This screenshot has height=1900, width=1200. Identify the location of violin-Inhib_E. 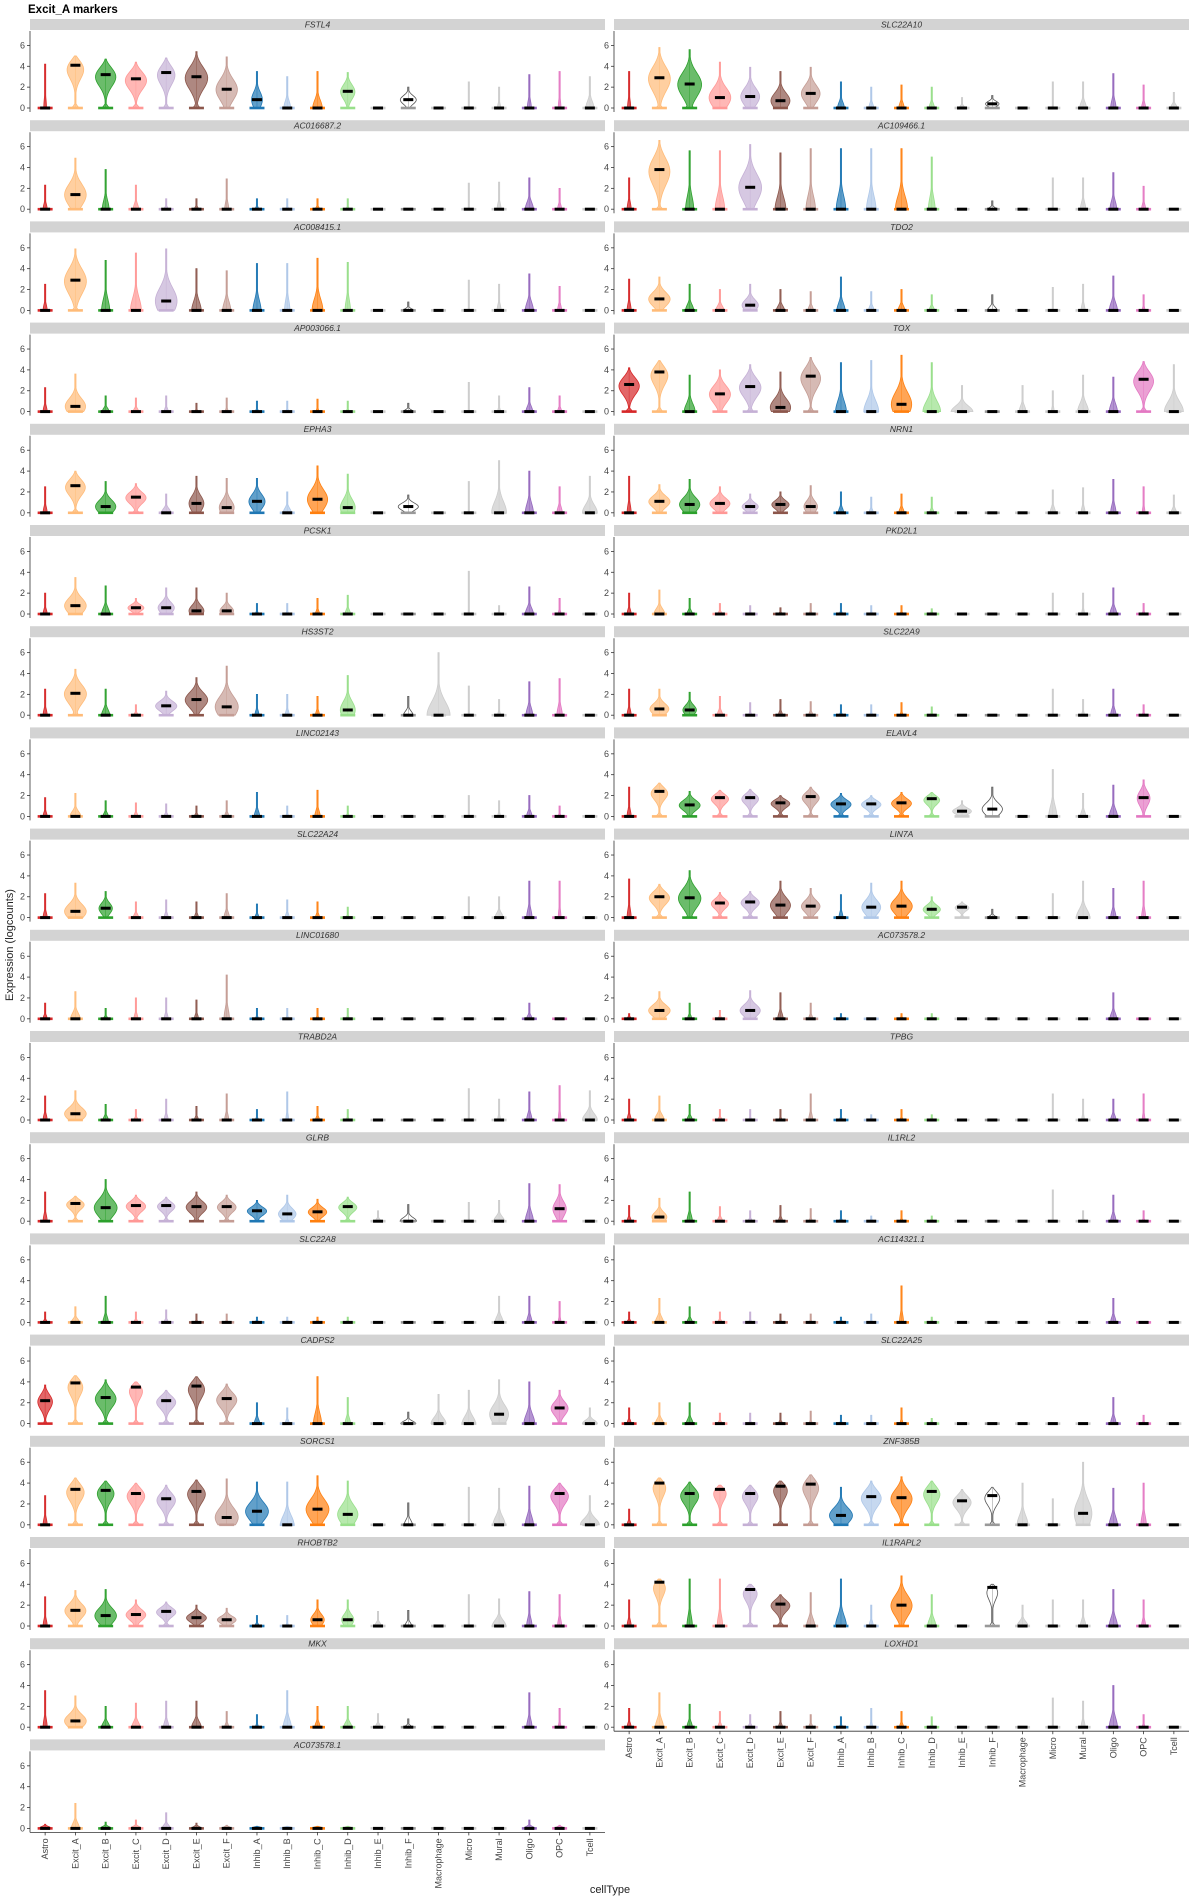
(962, 1626).